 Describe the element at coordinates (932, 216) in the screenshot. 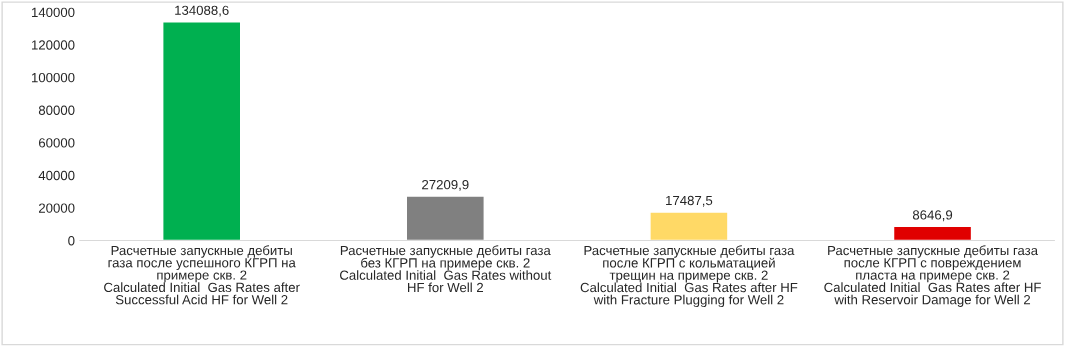

I see `data-label: 8646,9` at that location.